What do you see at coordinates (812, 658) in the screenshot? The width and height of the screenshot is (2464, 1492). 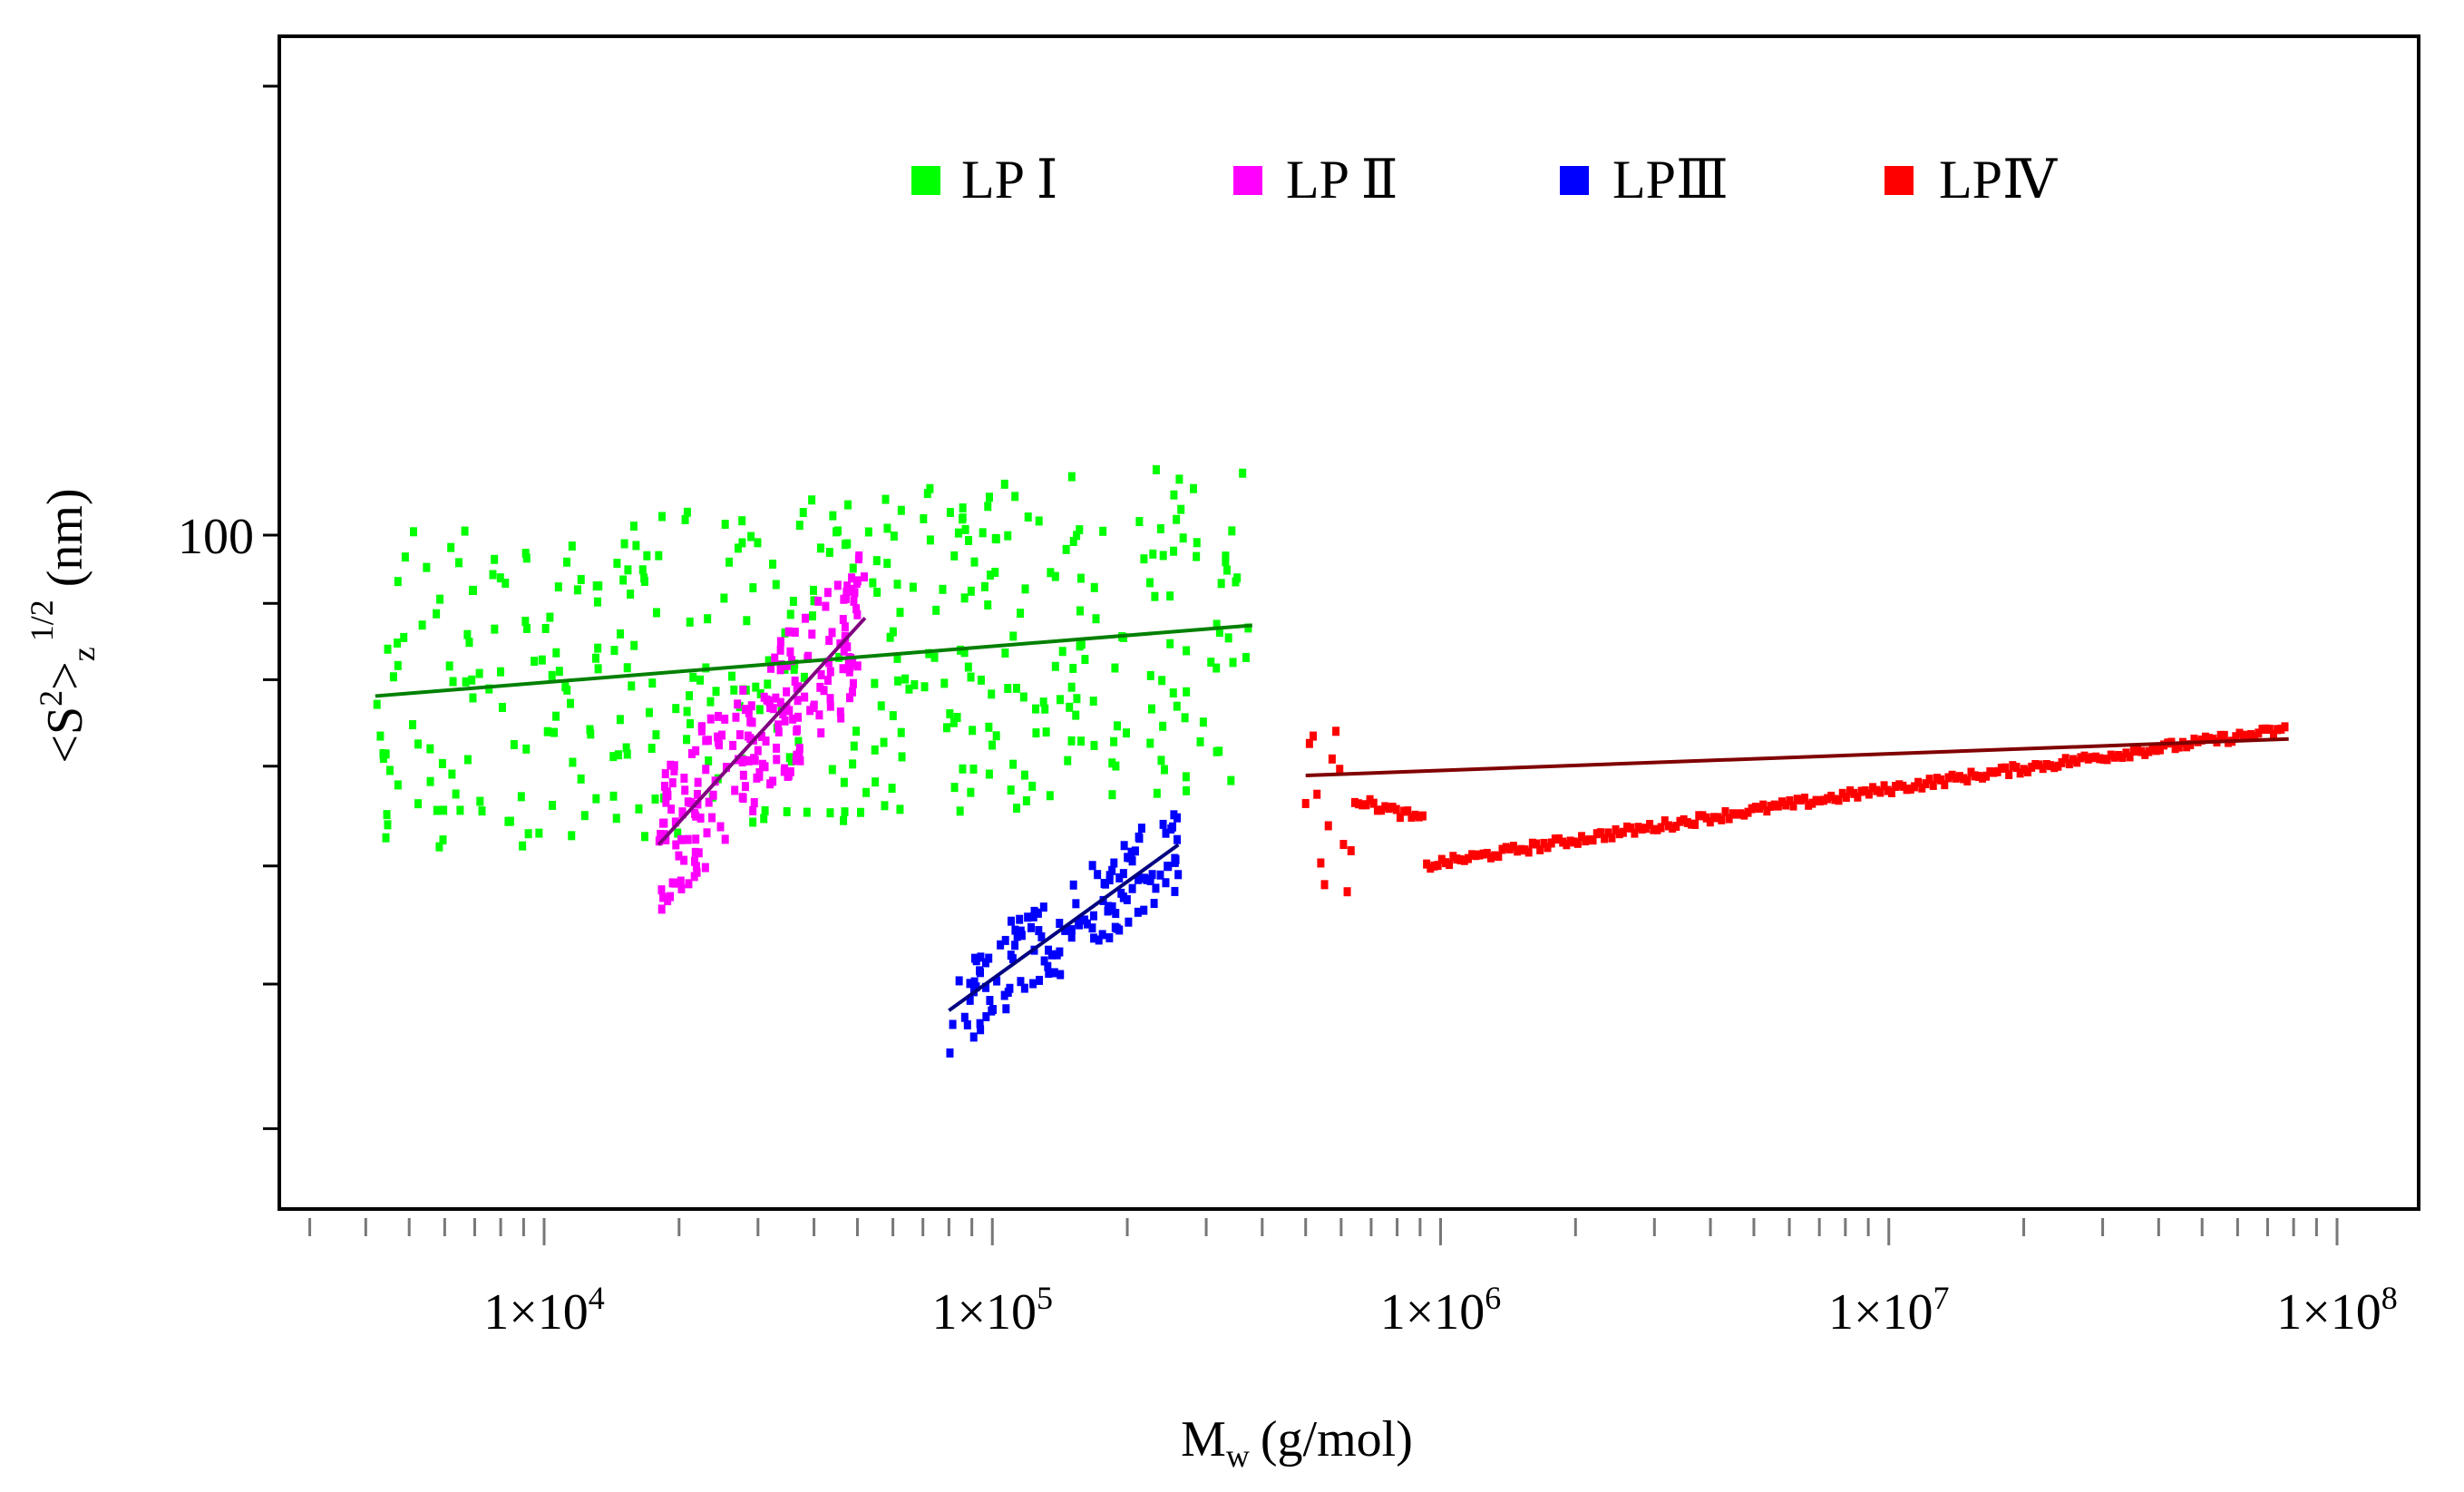 I see `lp1-points` at bounding box center [812, 658].